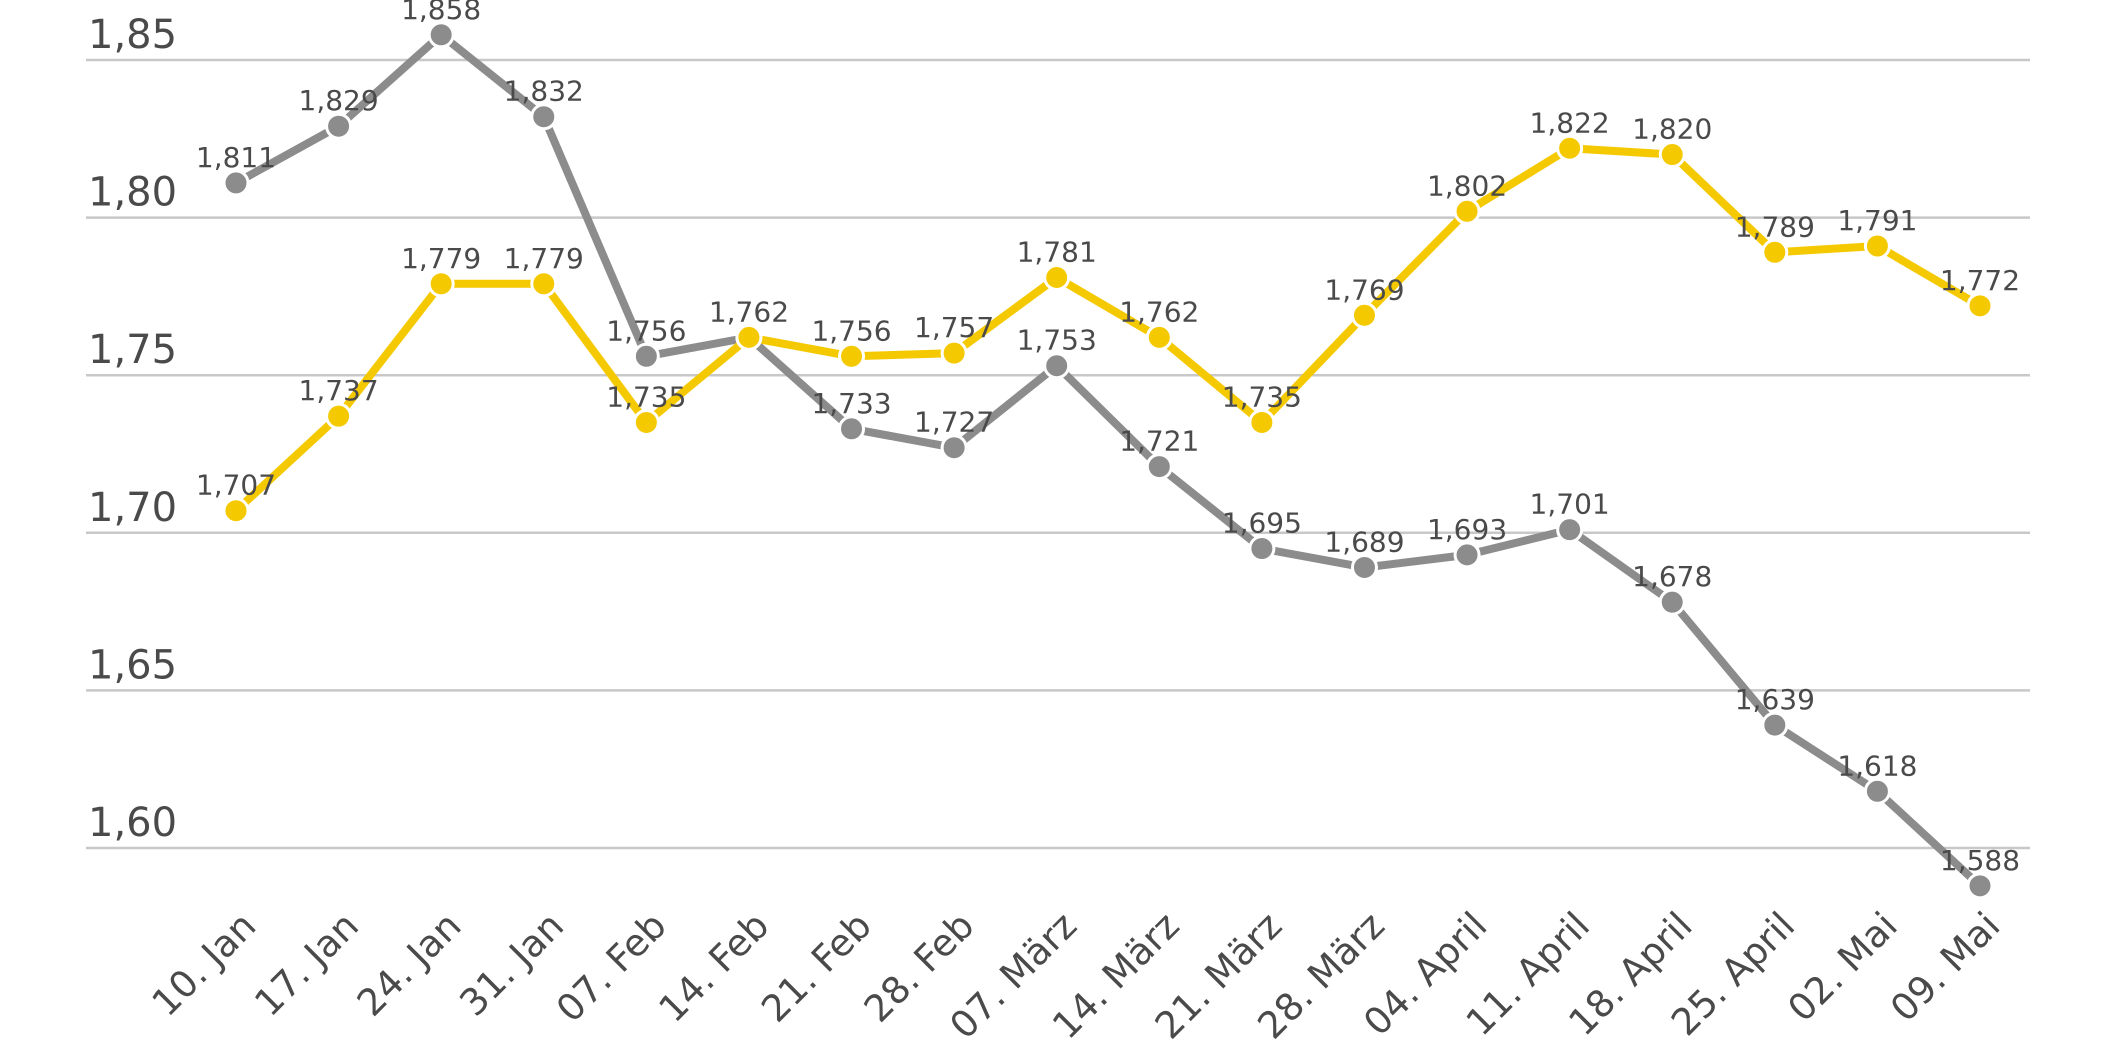 The width and height of the screenshot is (2126, 1063). I want to click on x-tick-label: 02. Mai, so click(1843, 967).